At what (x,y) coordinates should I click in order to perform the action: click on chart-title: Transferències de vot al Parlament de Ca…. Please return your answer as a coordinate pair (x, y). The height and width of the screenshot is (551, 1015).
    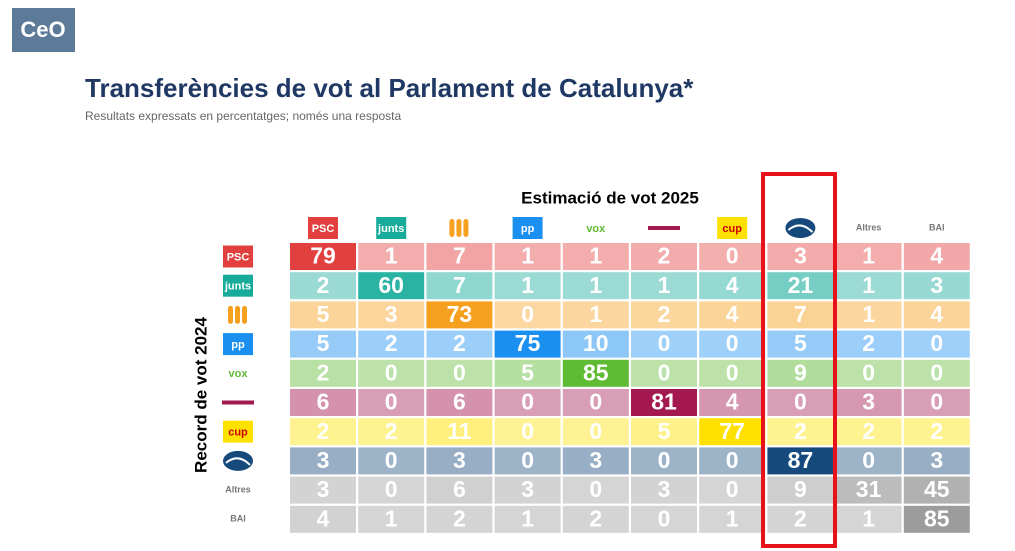
    Looking at the image, I should click on (389, 88).